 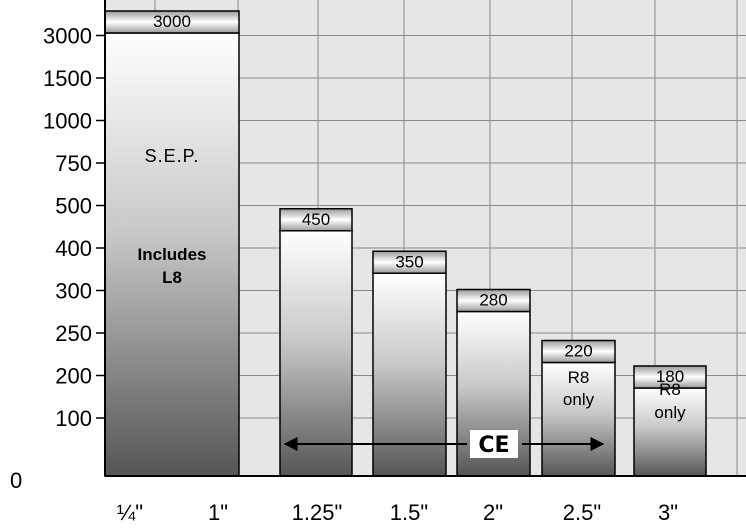 I want to click on x-tick-labels: ¼" 1" 1.25" 1.5" 2" 2.5" 3", so click(x=397, y=512).